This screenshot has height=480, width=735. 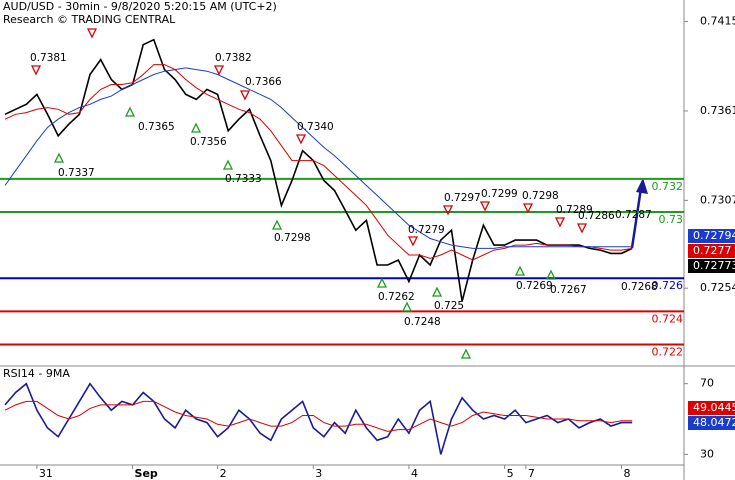 I want to click on annotation-label: 0.725, so click(x=449, y=306).